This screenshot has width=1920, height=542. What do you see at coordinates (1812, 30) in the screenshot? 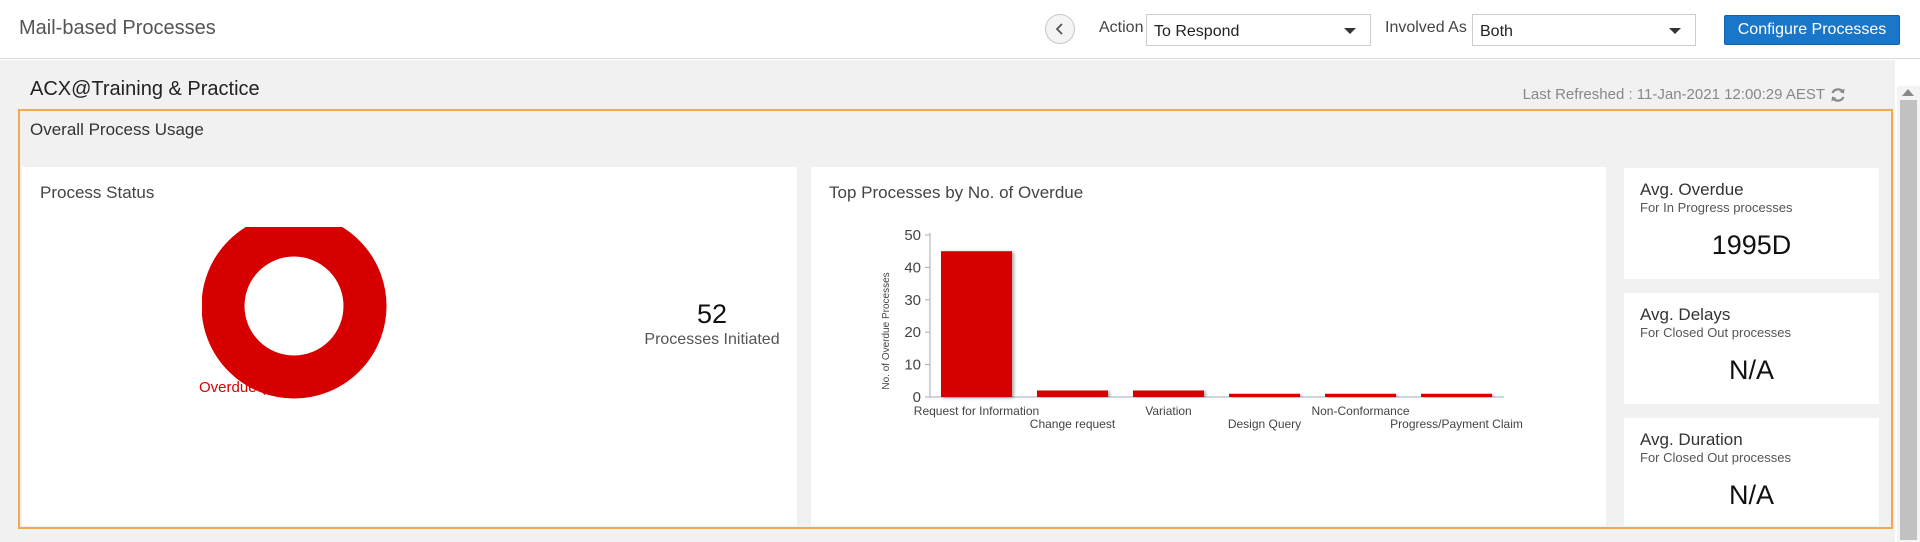
I see `configure-processes-button: Configure Processes` at bounding box center [1812, 30].